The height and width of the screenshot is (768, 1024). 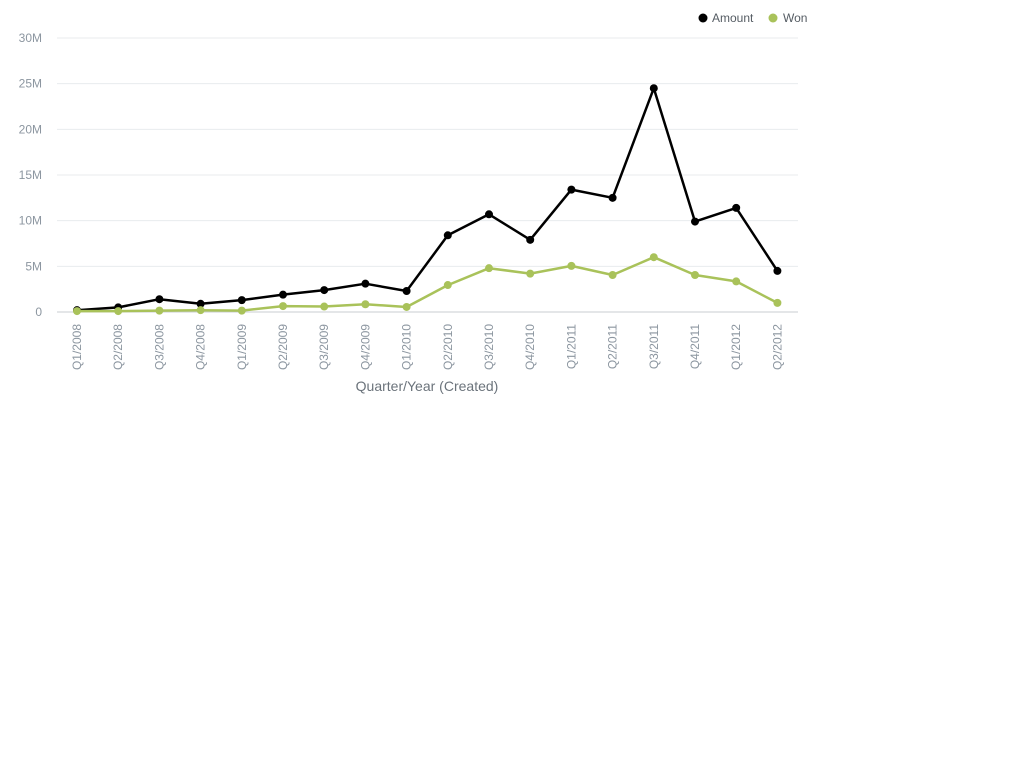 I want to click on y-tick-label: 10M, so click(x=30, y=221).